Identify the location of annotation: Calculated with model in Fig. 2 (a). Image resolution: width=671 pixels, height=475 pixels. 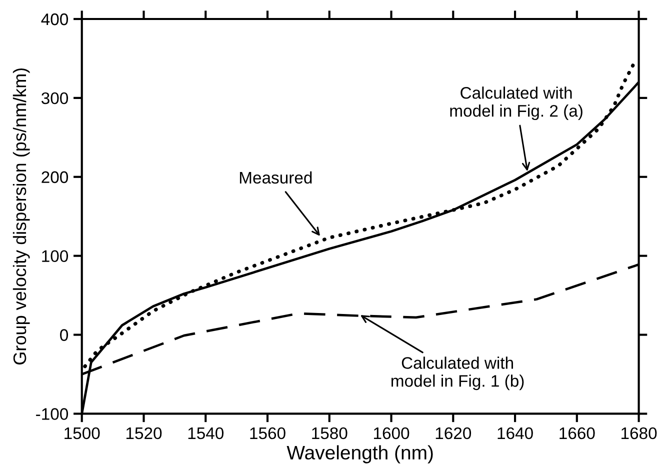
(516, 103).